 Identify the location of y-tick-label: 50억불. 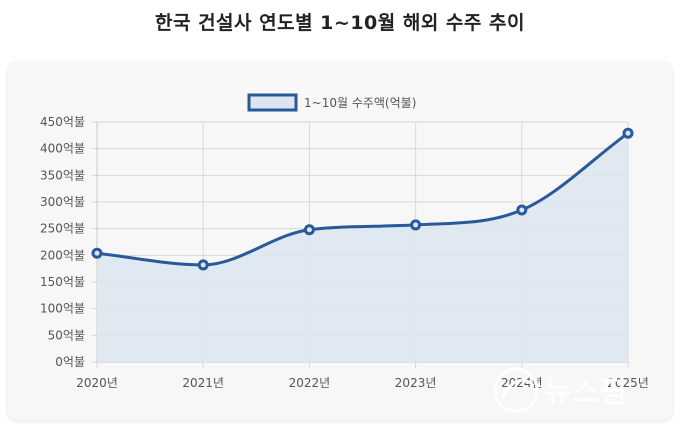
(66, 335).